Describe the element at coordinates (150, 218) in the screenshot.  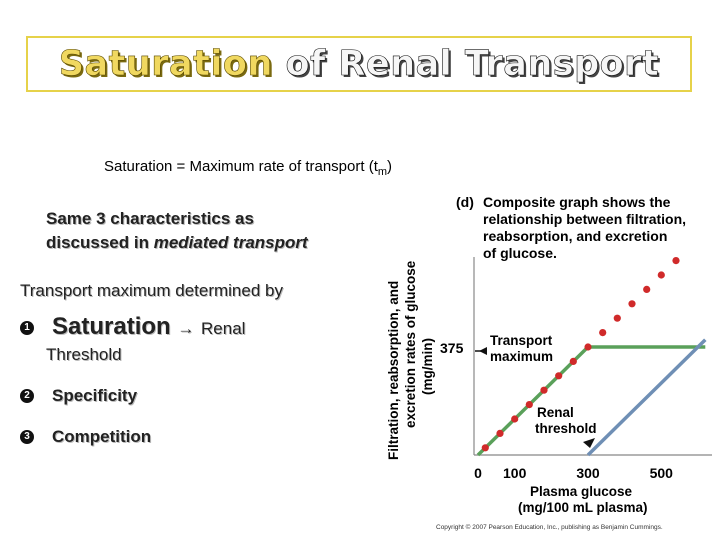
I see `same-line1: Same 3 characteristics as` at that location.